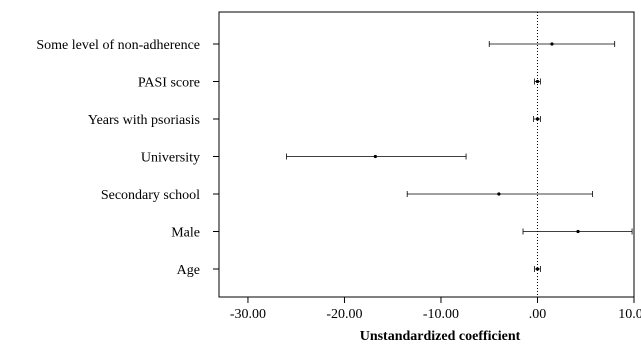 The width and height of the screenshot is (641, 352). What do you see at coordinates (440, 336) in the screenshot?
I see `x-axis-title: Unstandardized coefficient` at bounding box center [440, 336].